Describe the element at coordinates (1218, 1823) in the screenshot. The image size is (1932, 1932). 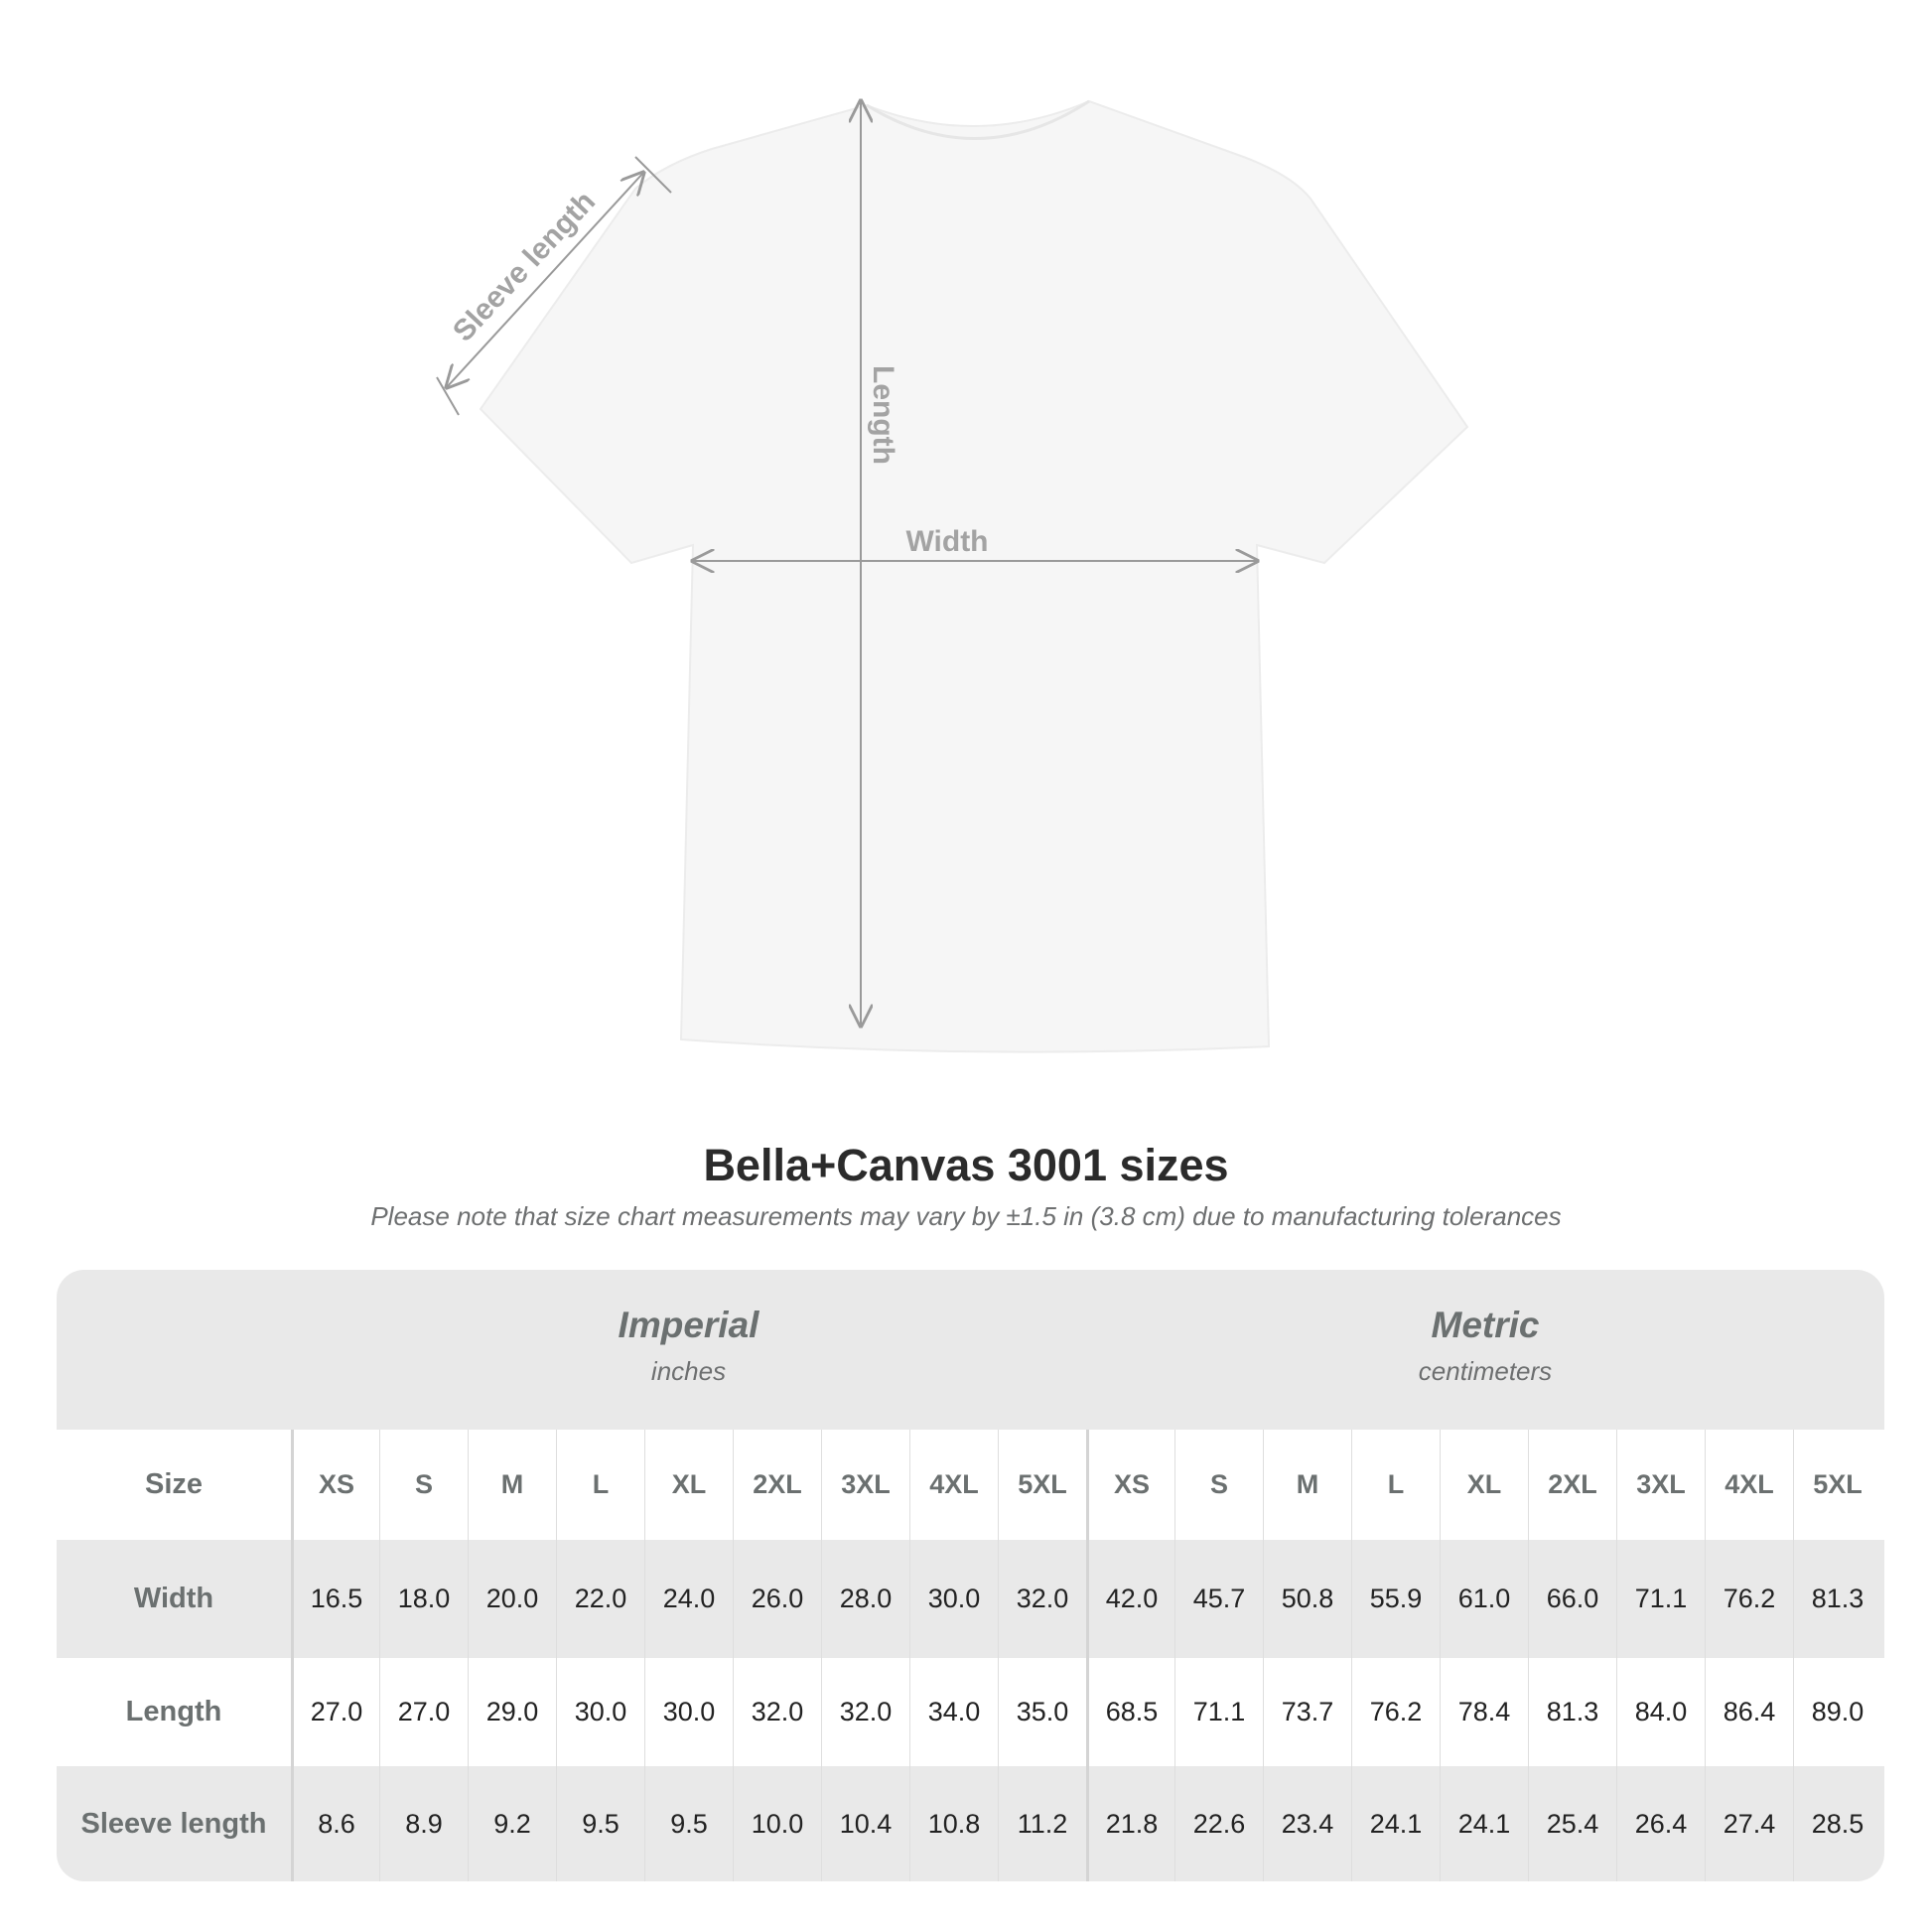
I see `table-cell: 22.6` at that location.